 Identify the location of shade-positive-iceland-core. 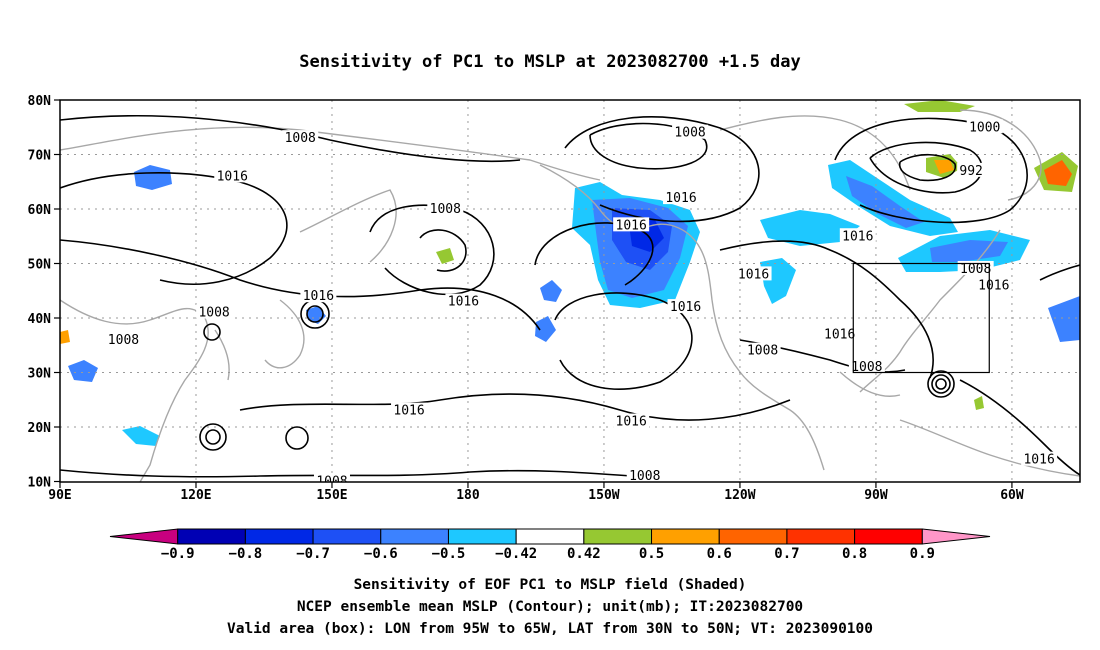
(1058, 173).